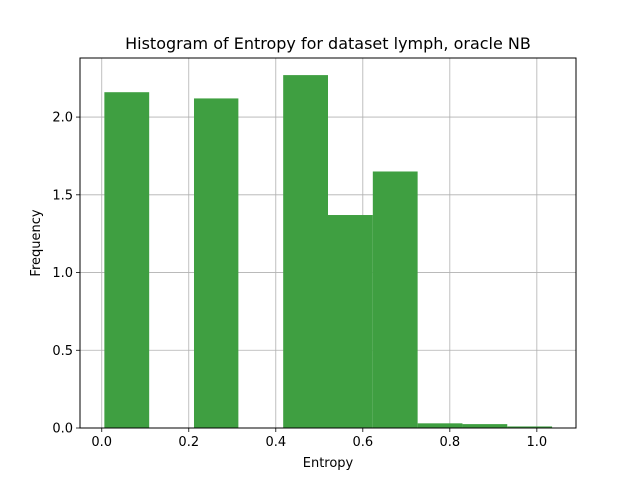 The width and height of the screenshot is (640, 480). I want to click on y-tick-label: 2.0, so click(62, 118).